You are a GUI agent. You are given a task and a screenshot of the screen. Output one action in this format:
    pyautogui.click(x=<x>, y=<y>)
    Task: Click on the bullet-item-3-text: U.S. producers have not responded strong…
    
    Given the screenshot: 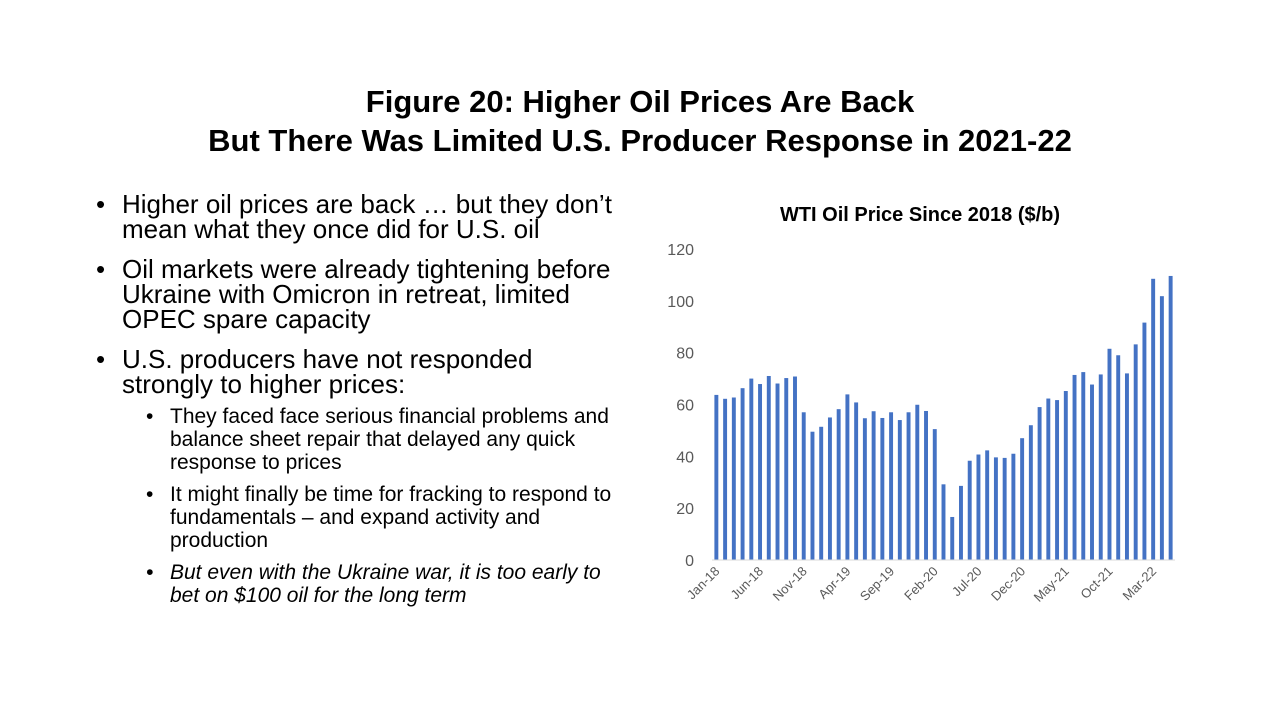 What is the action you would take?
    pyautogui.click(x=327, y=371)
    